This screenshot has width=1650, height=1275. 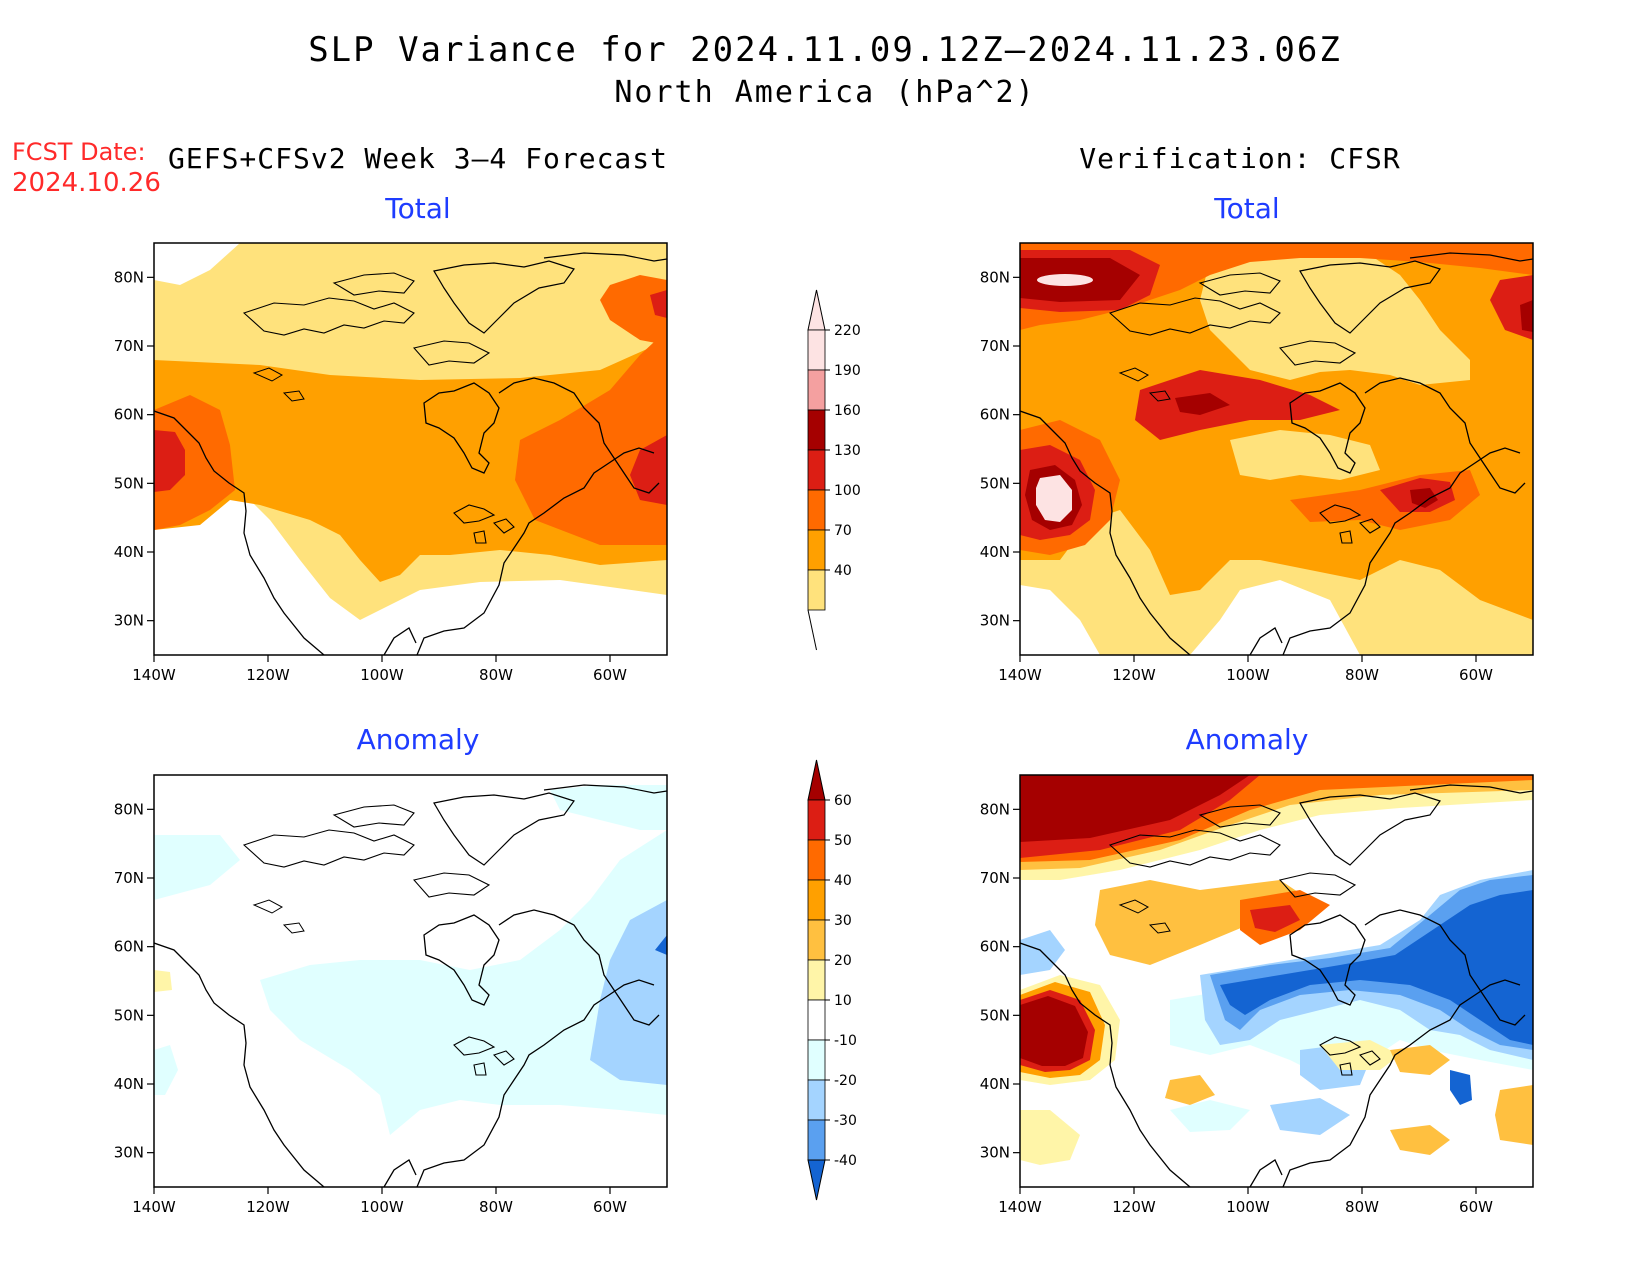 I want to click on colorbar-anomaly-label: 20, so click(x=843, y=961).